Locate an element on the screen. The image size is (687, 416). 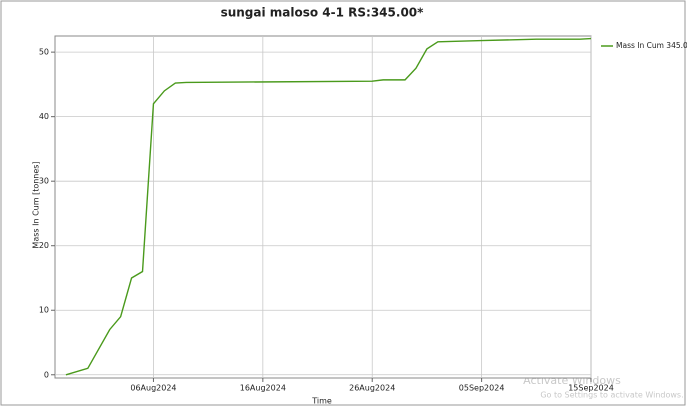
x-tick-label: 16Aug2024 is located at coordinates (263, 388).